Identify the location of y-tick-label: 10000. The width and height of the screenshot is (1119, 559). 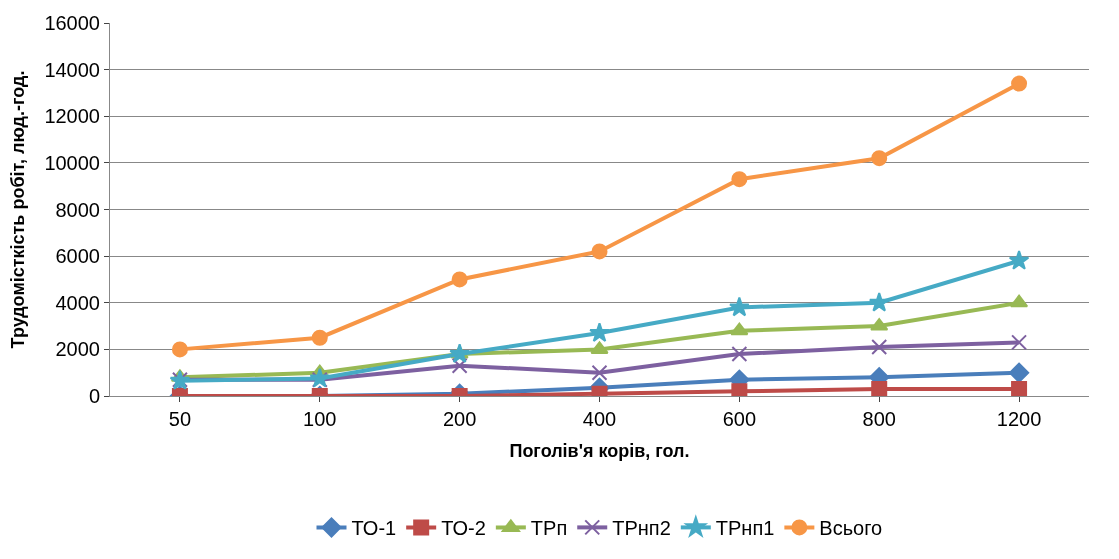
(72, 162).